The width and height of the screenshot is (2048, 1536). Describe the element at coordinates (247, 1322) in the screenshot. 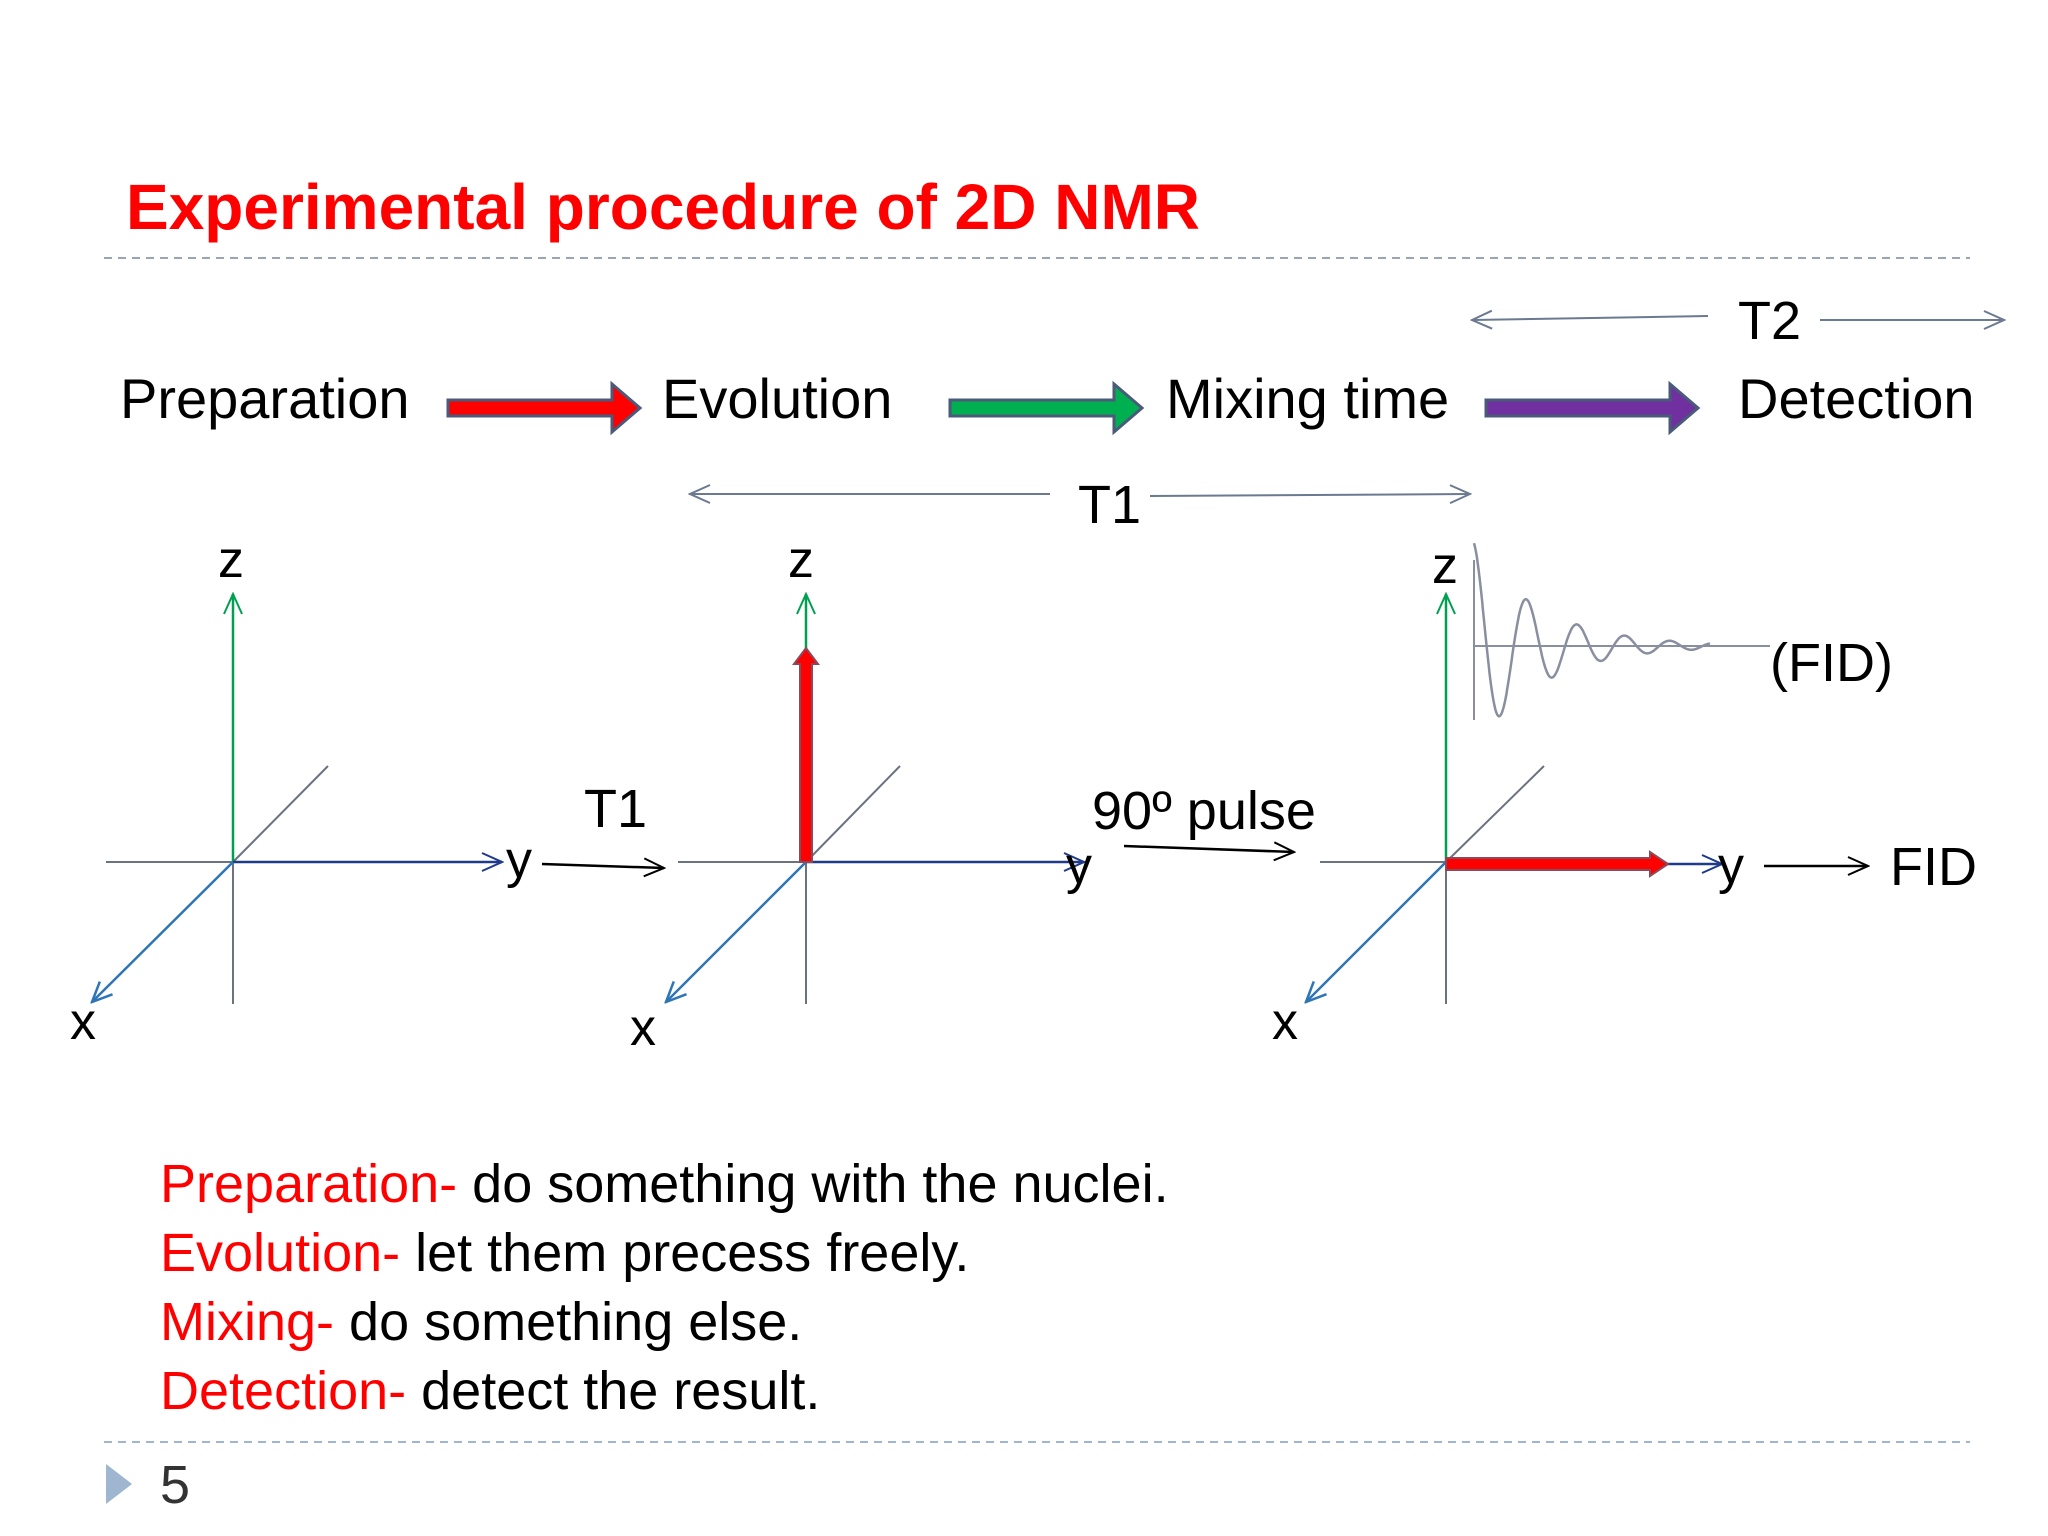

I see `legend-term: Mixing-` at that location.